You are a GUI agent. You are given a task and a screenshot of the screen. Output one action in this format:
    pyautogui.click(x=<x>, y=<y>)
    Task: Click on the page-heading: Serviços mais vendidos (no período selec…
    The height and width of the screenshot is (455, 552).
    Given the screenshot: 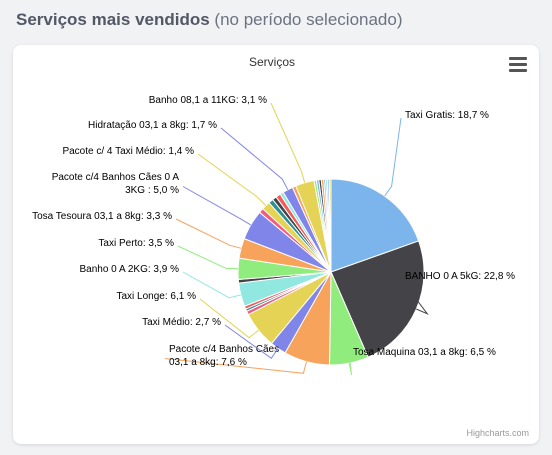 What is the action you would take?
    pyautogui.click(x=209, y=20)
    